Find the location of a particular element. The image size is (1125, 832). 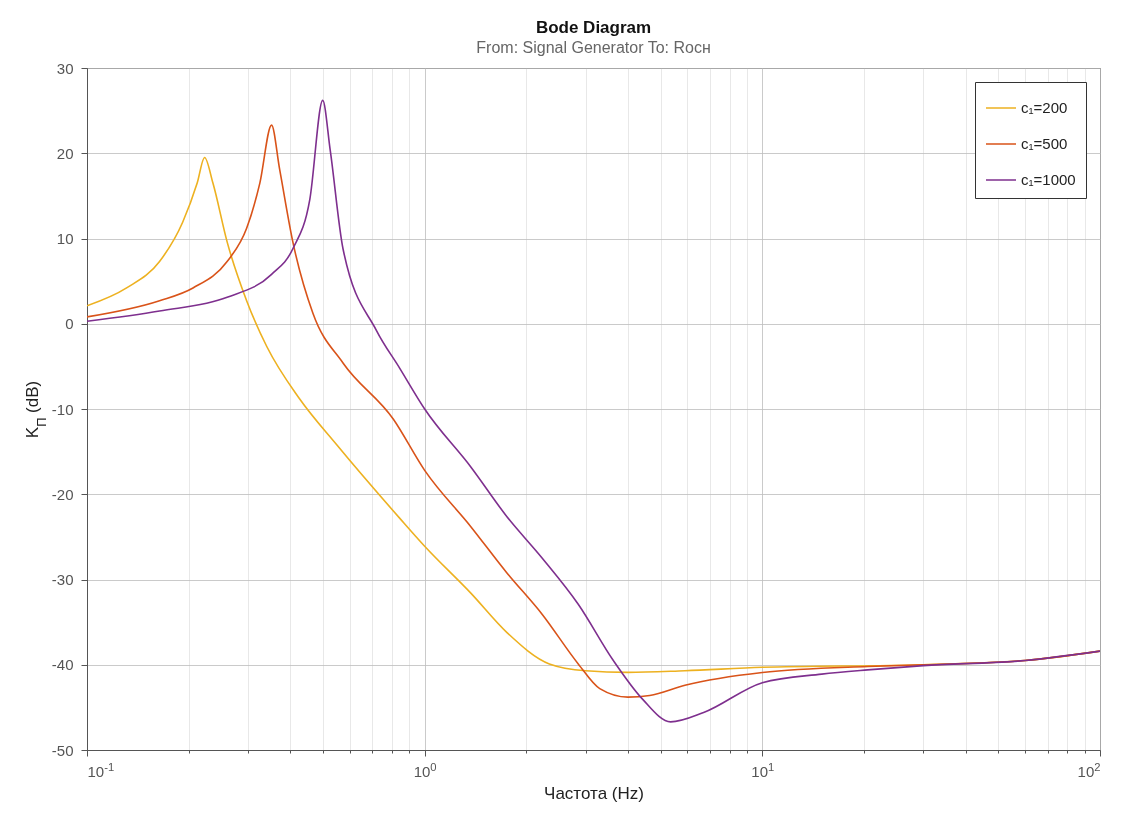

y-tick-label: 30 is located at coordinates (65, 68).